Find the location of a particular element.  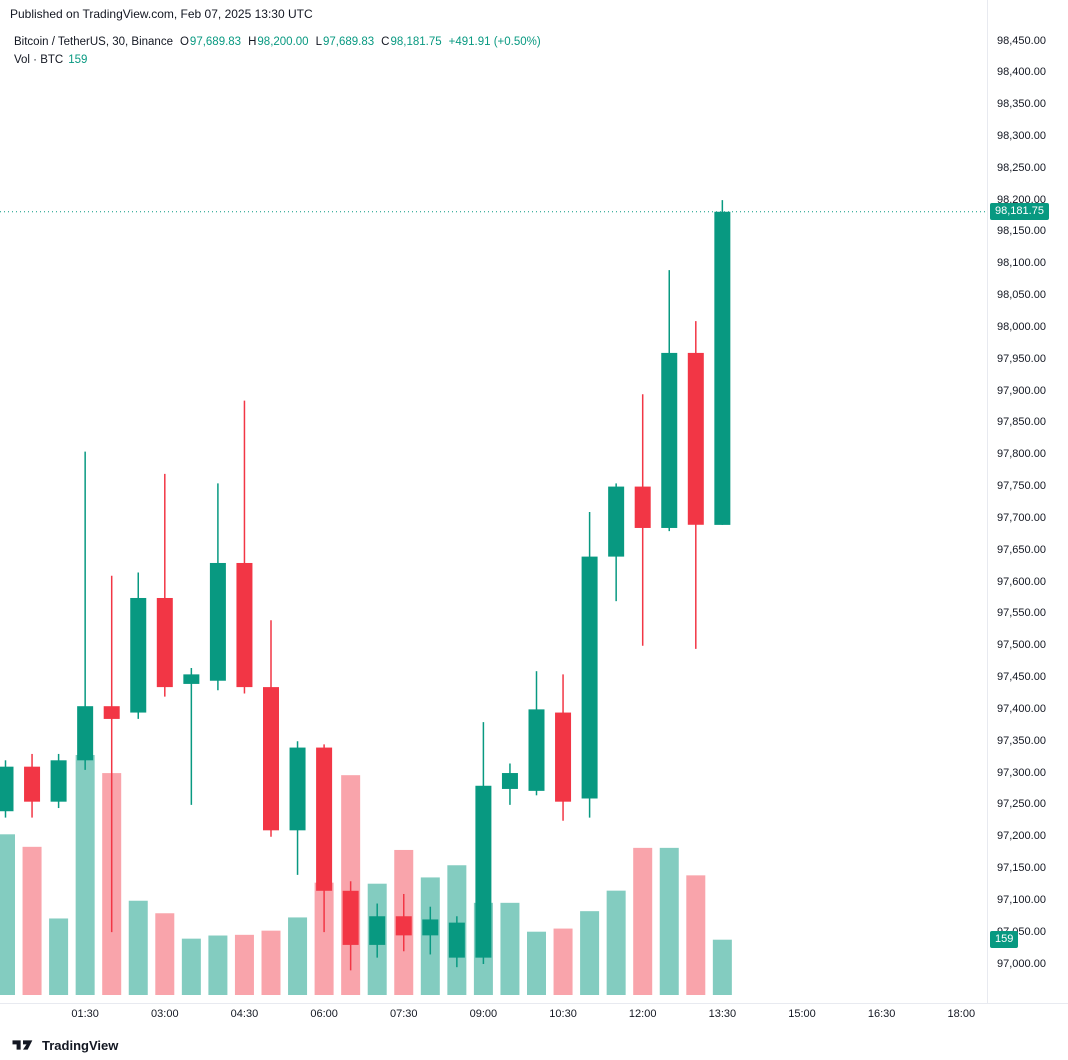

price-axis-label: 97,600.00 is located at coordinates (1021, 581).